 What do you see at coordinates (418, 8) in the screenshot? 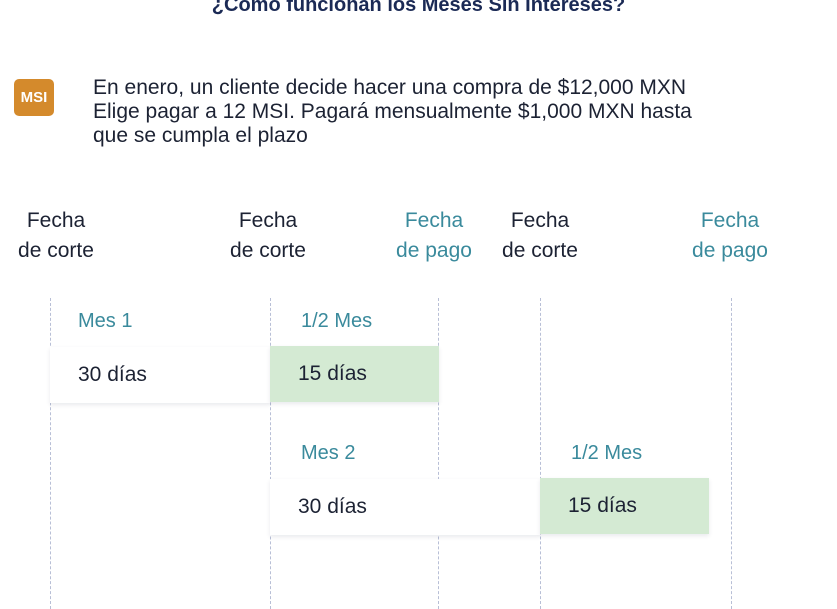
I see `page-title: ¿Cómo funcionan los Meses Sin Intereses?` at bounding box center [418, 8].